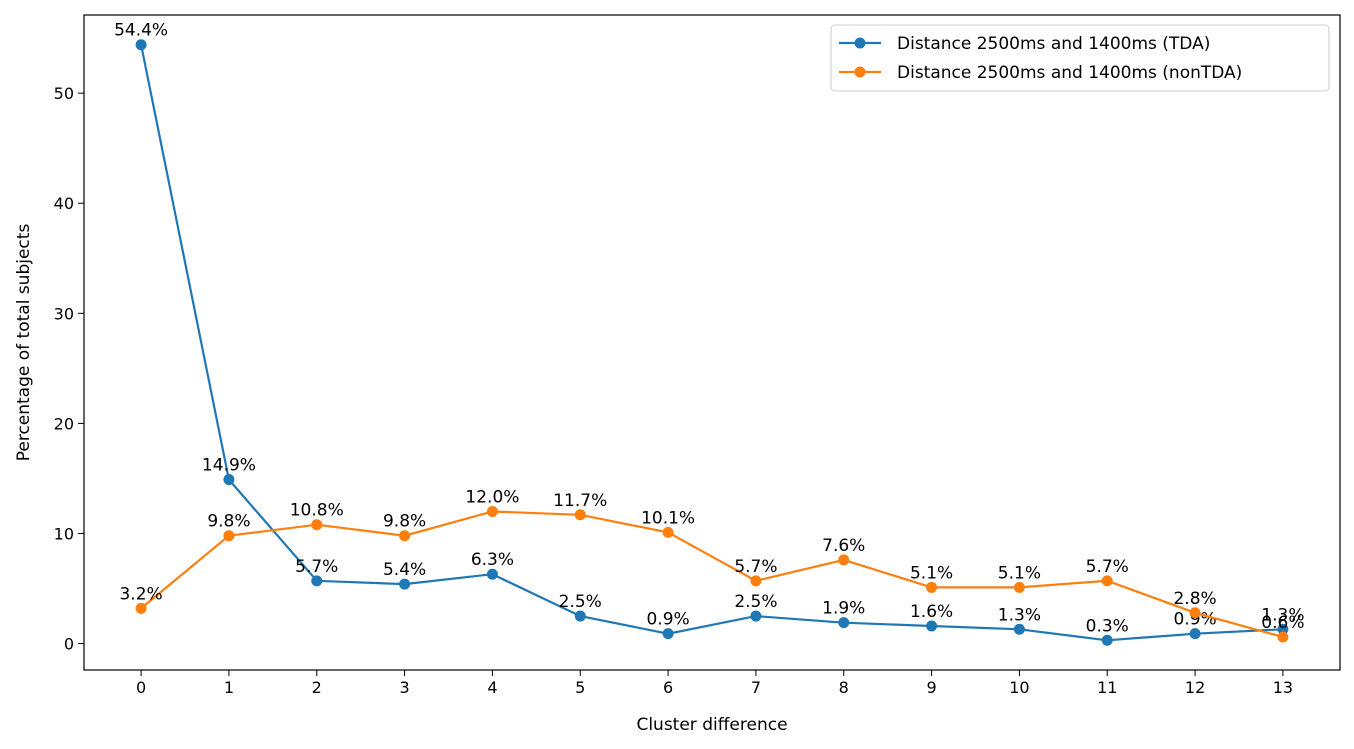 The image size is (1354, 749). I want to click on data-label: 0.6%, so click(1282, 623).